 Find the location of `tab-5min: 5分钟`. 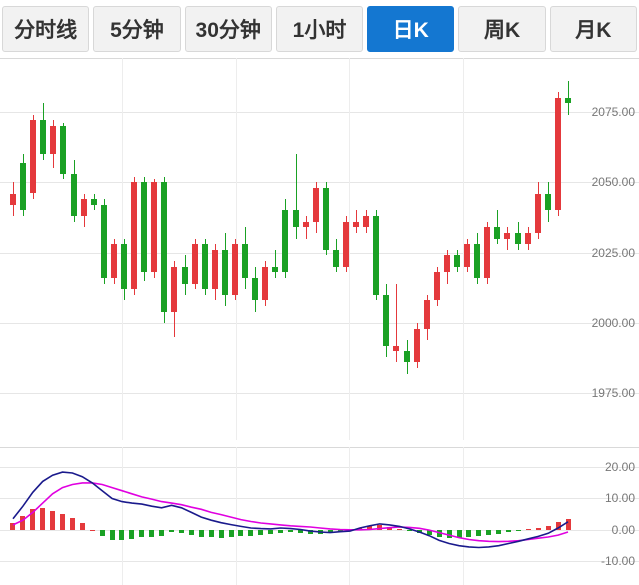

tab-5min: 5分钟 is located at coordinates (137, 29).